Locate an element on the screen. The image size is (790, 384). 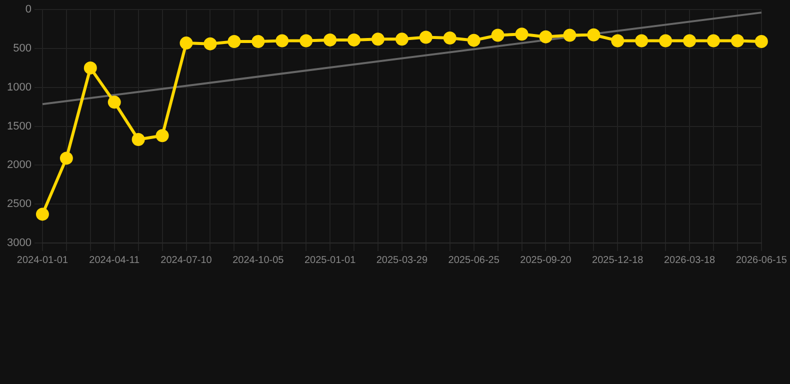
y-tick-label: 2000 is located at coordinates (19, 165).